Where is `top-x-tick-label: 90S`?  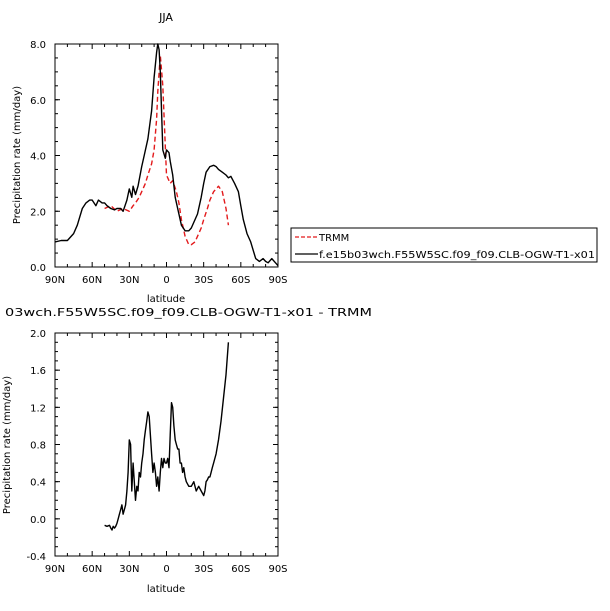 top-x-tick-label: 90S is located at coordinates (277, 280).